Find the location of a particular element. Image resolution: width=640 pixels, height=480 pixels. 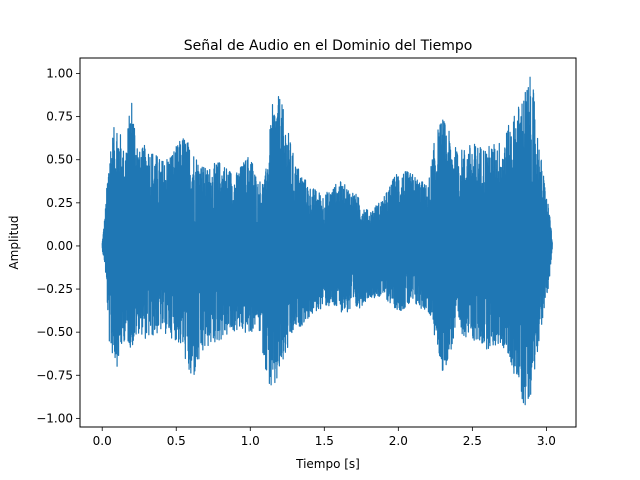

x-tick-label: 1.5 is located at coordinates (324, 441).